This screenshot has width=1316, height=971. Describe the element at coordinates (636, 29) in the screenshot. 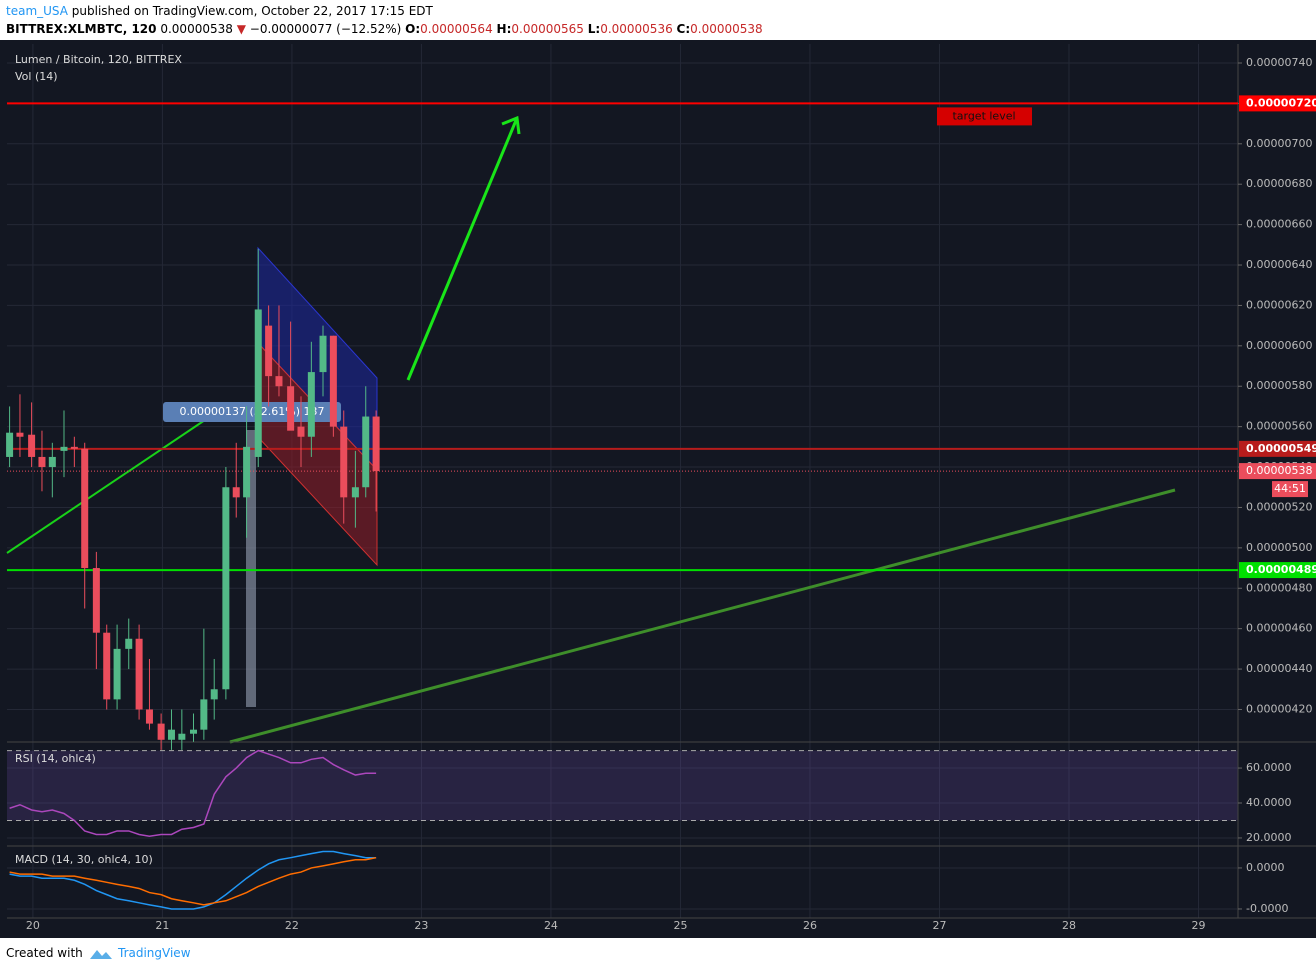

I see `l: 0.00000536` at that location.